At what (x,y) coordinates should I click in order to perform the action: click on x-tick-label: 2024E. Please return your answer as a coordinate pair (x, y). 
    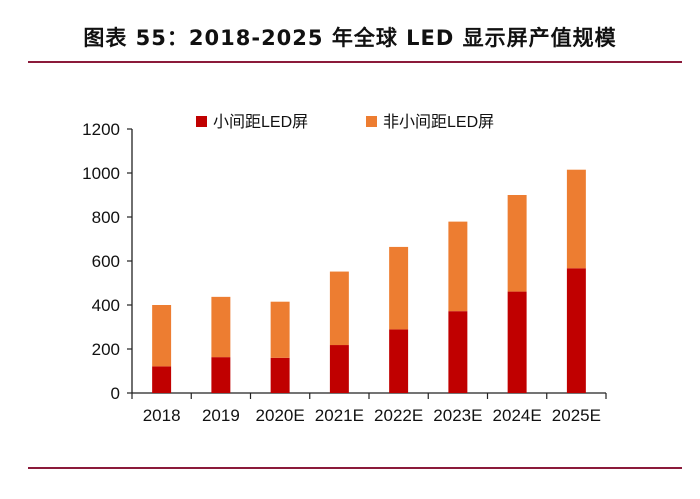
    Looking at the image, I should click on (517, 415).